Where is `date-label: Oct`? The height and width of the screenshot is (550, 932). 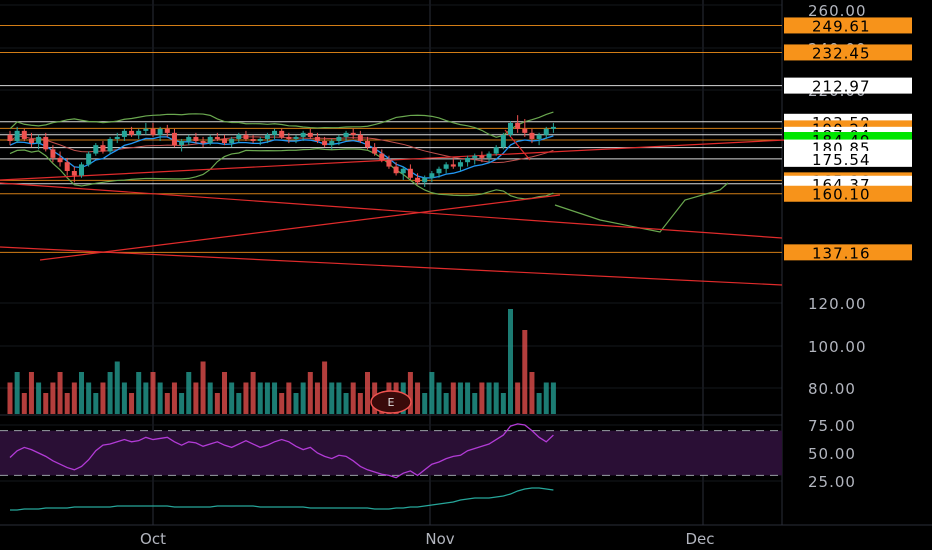
date-label: Oct is located at coordinates (153, 539).